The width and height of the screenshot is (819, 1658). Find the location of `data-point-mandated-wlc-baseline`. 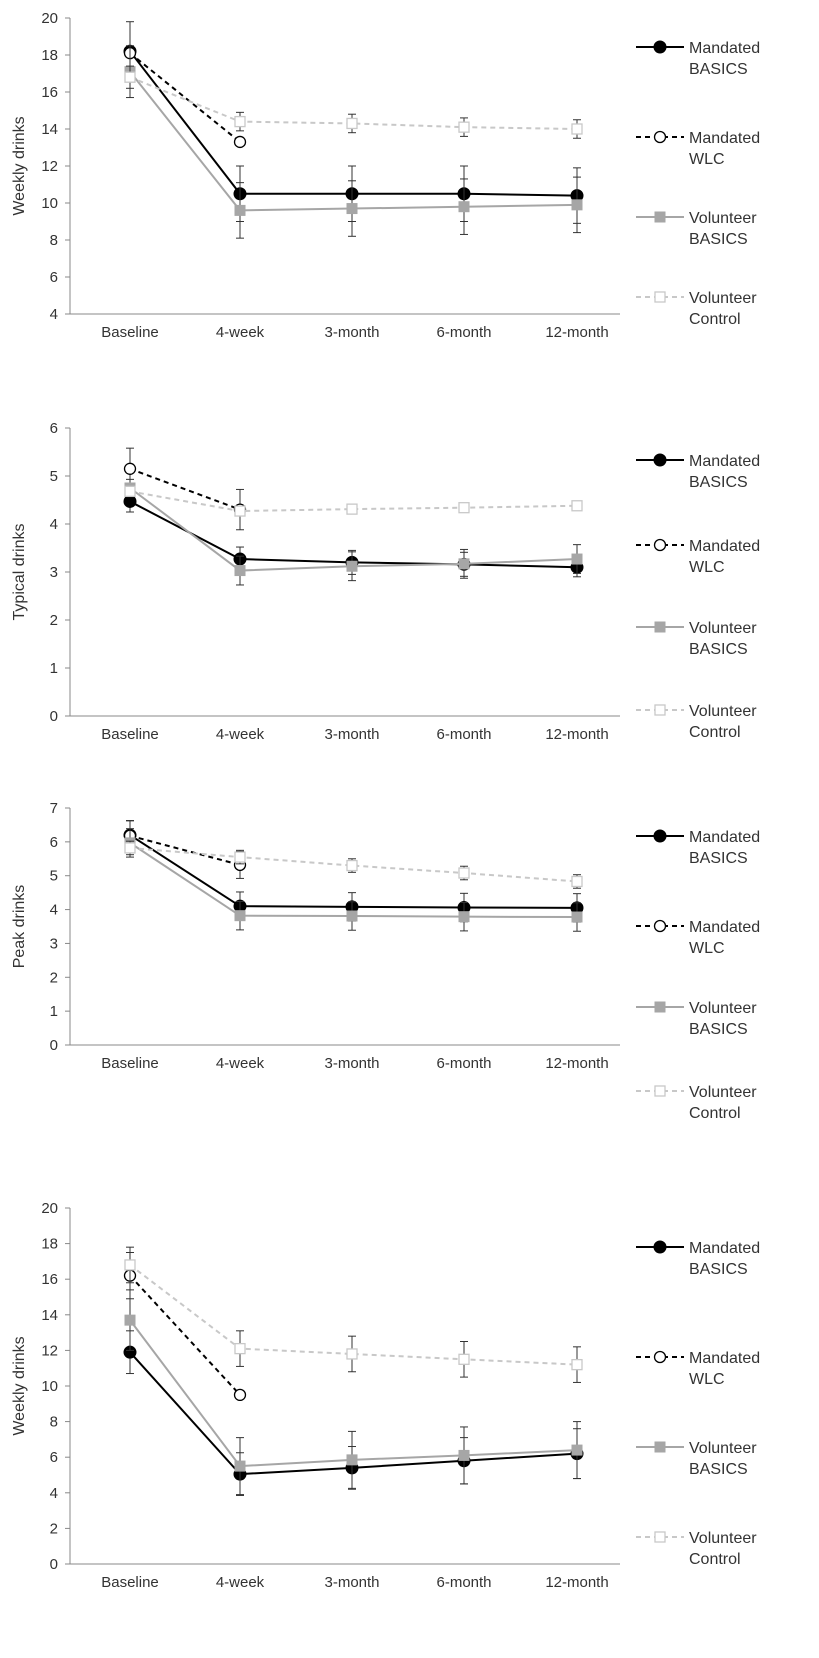

data-point-mandated-wlc-baseline is located at coordinates (130, 468).